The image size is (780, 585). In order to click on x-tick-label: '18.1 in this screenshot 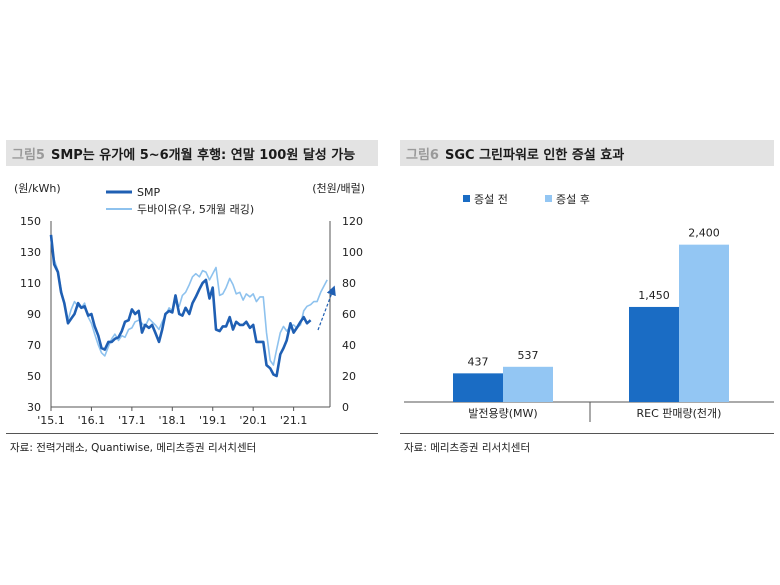, I will do `click(173, 420)`.